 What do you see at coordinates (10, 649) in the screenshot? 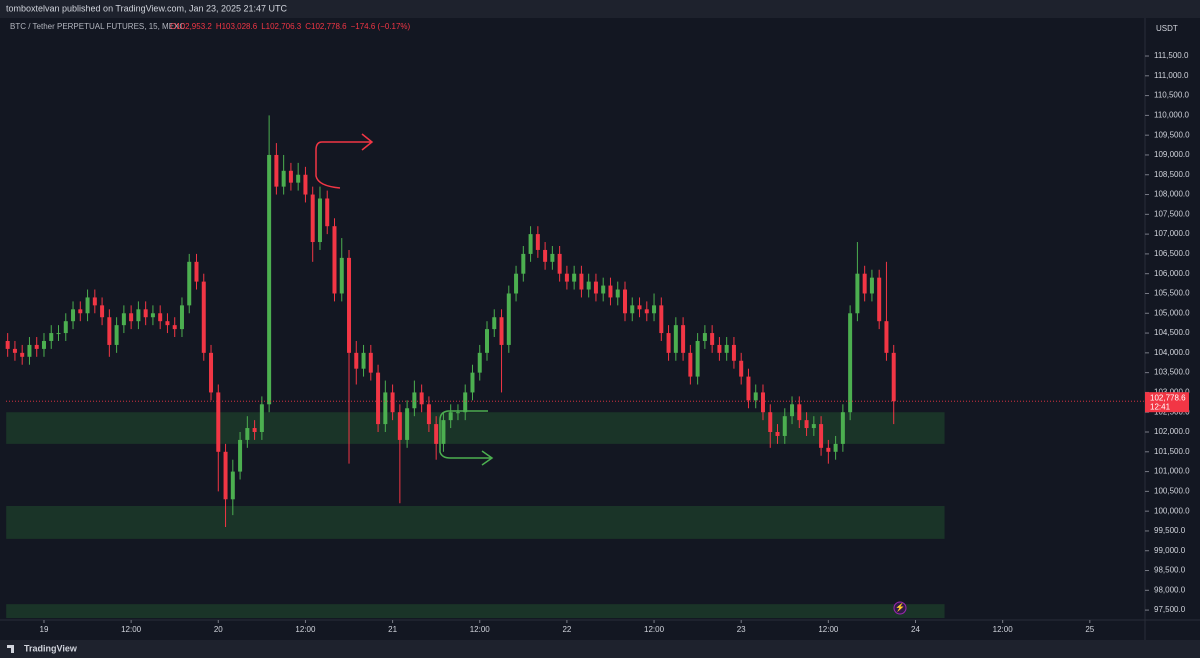
I see `logo-icon` at bounding box center [10, 649].